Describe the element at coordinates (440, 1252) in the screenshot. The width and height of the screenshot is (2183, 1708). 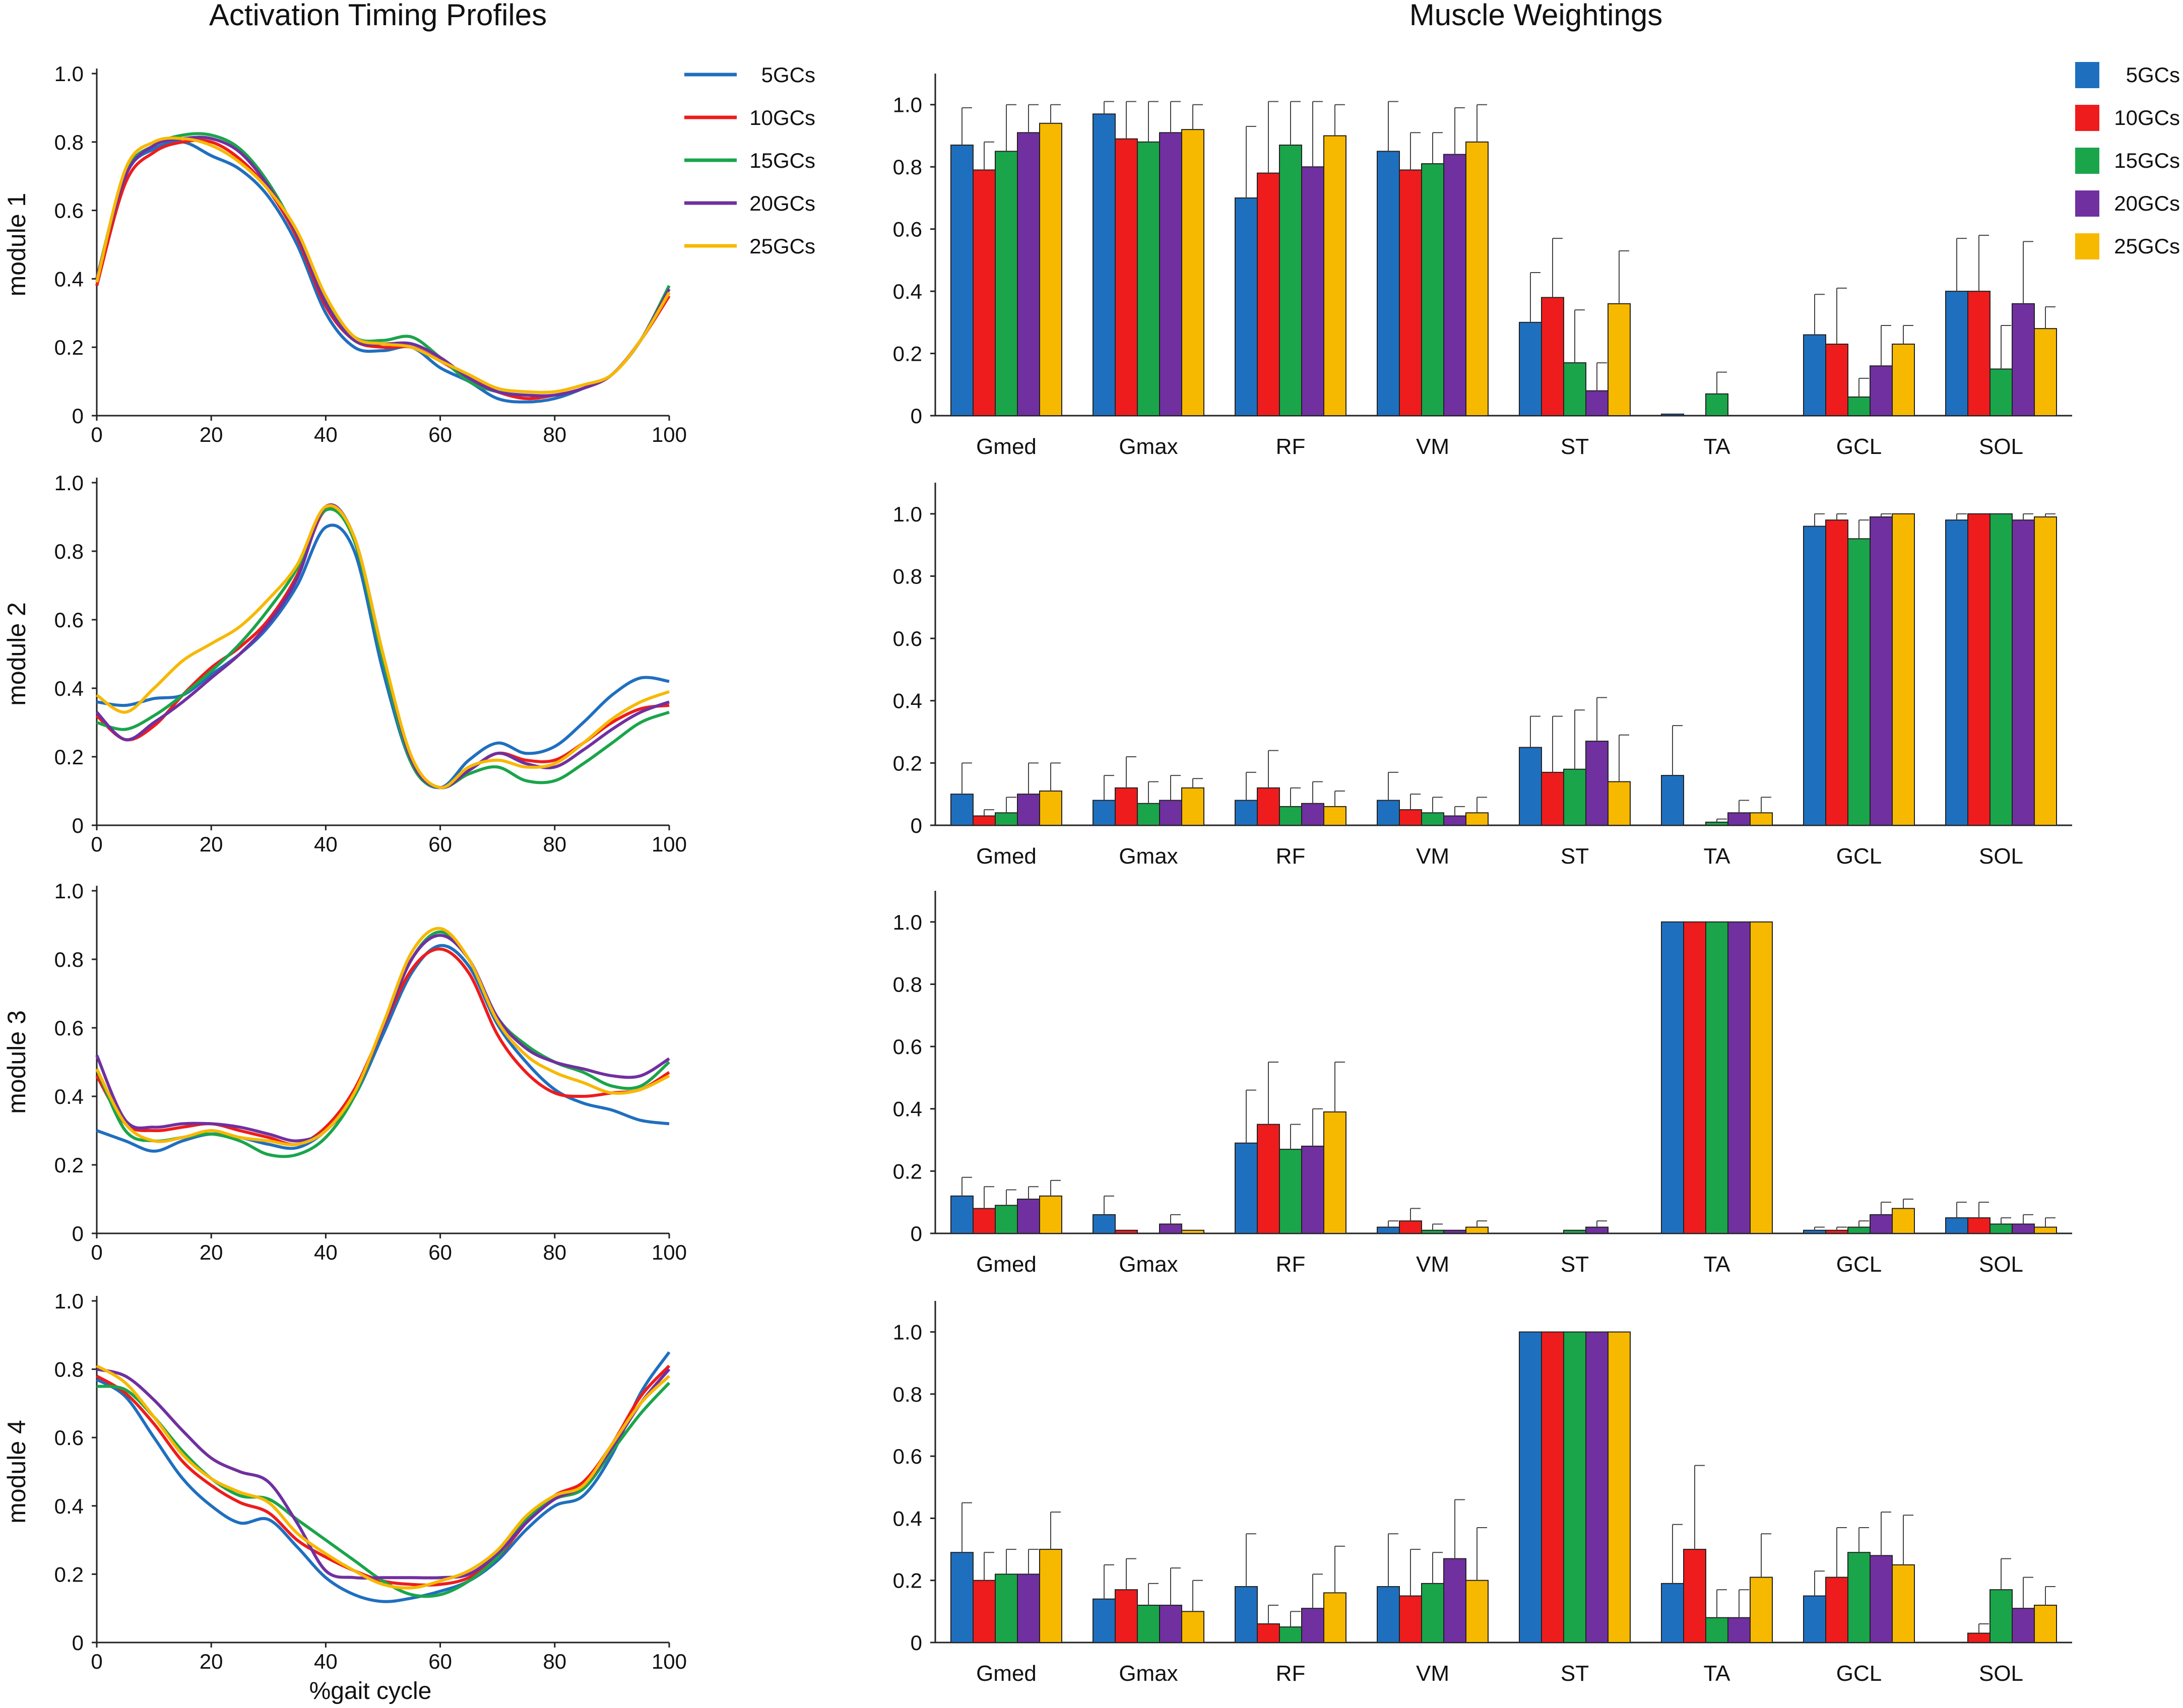
I see `x-tick-label: 60` at that location.